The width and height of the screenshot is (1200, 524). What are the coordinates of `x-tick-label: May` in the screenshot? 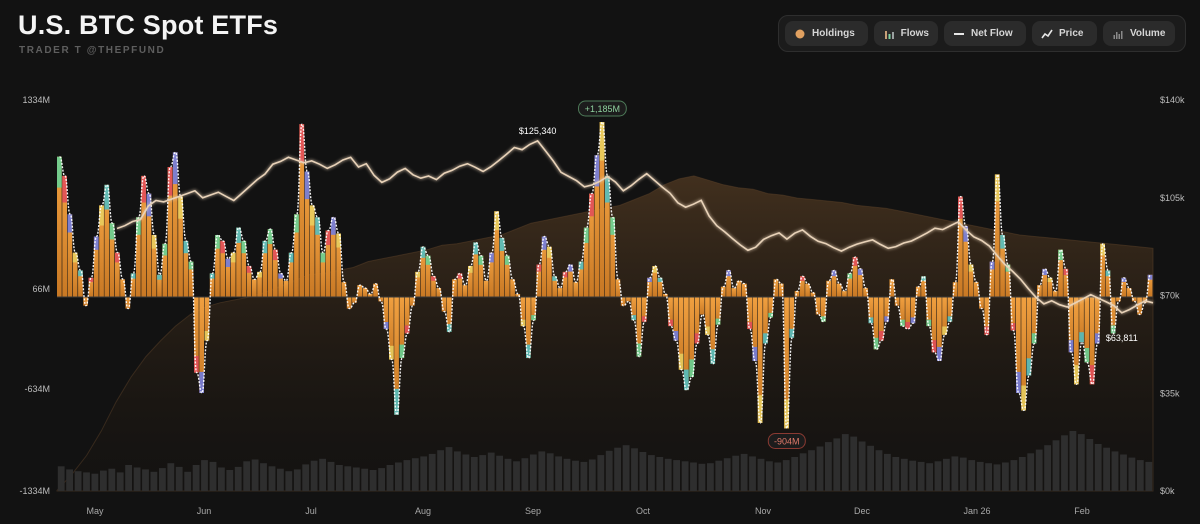 It's located at (95, 511).